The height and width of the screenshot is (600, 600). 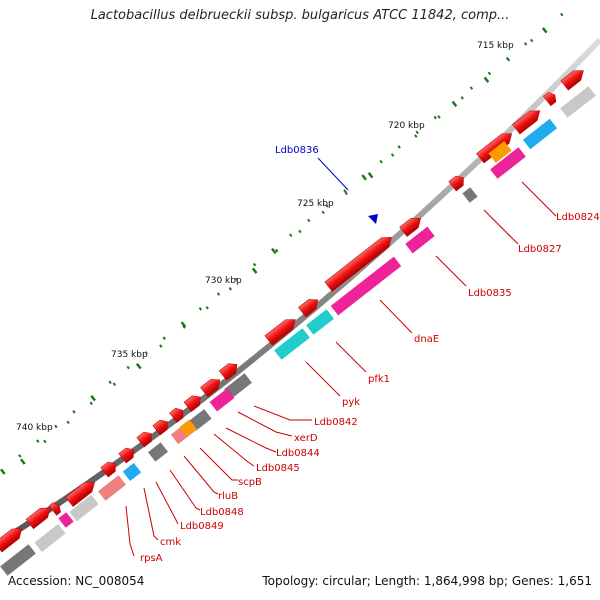 I want to click on leader-Ldb0844, so click(x=251, y=440).